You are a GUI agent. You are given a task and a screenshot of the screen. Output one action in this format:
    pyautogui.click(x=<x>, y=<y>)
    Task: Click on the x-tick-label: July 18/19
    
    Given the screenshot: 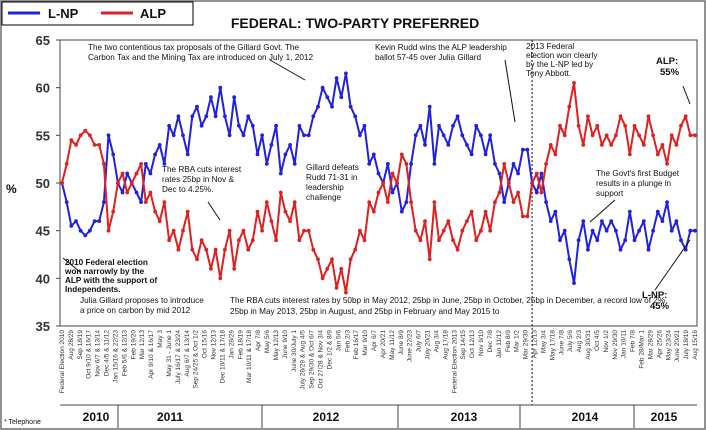 What is the action you would take?
    pyautogui.click(x=686, y=345)
    